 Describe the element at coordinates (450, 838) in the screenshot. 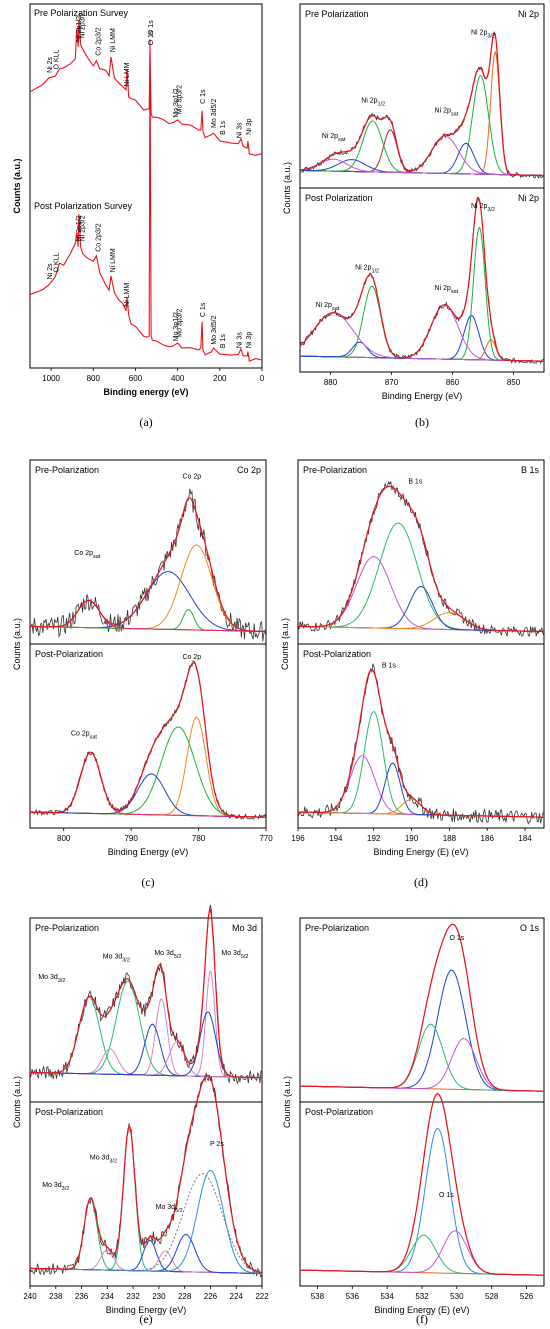

I see `x-tick-label: 188` at that location.